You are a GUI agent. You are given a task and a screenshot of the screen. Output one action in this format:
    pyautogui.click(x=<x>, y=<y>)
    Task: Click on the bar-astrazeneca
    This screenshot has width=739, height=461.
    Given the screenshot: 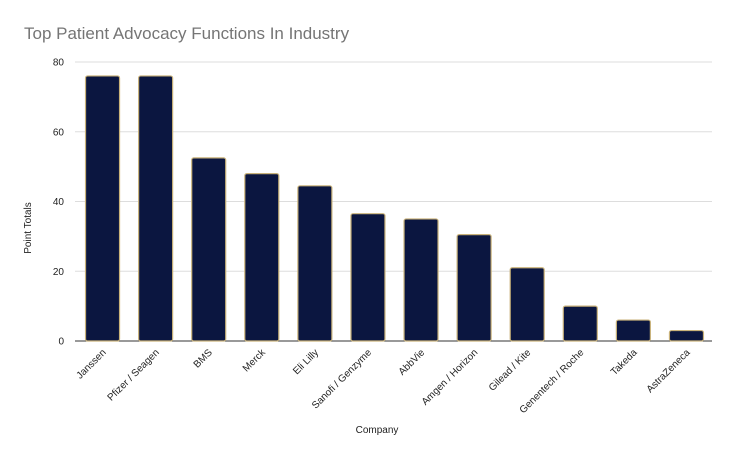 What is the action you would take?
    pyautogui.click(x=686, y=335)
    